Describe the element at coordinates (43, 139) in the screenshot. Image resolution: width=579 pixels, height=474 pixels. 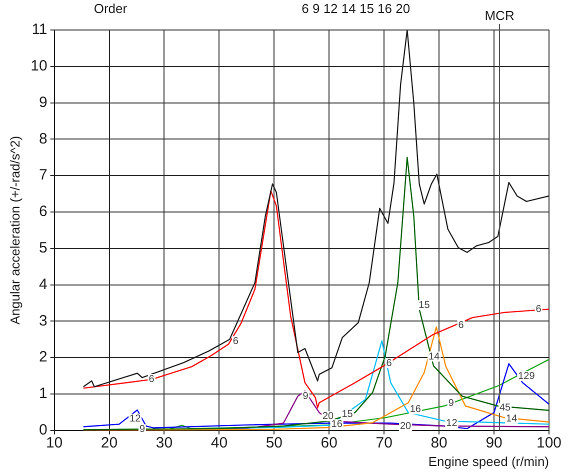
I see `y-tick-label: 8` at that location.